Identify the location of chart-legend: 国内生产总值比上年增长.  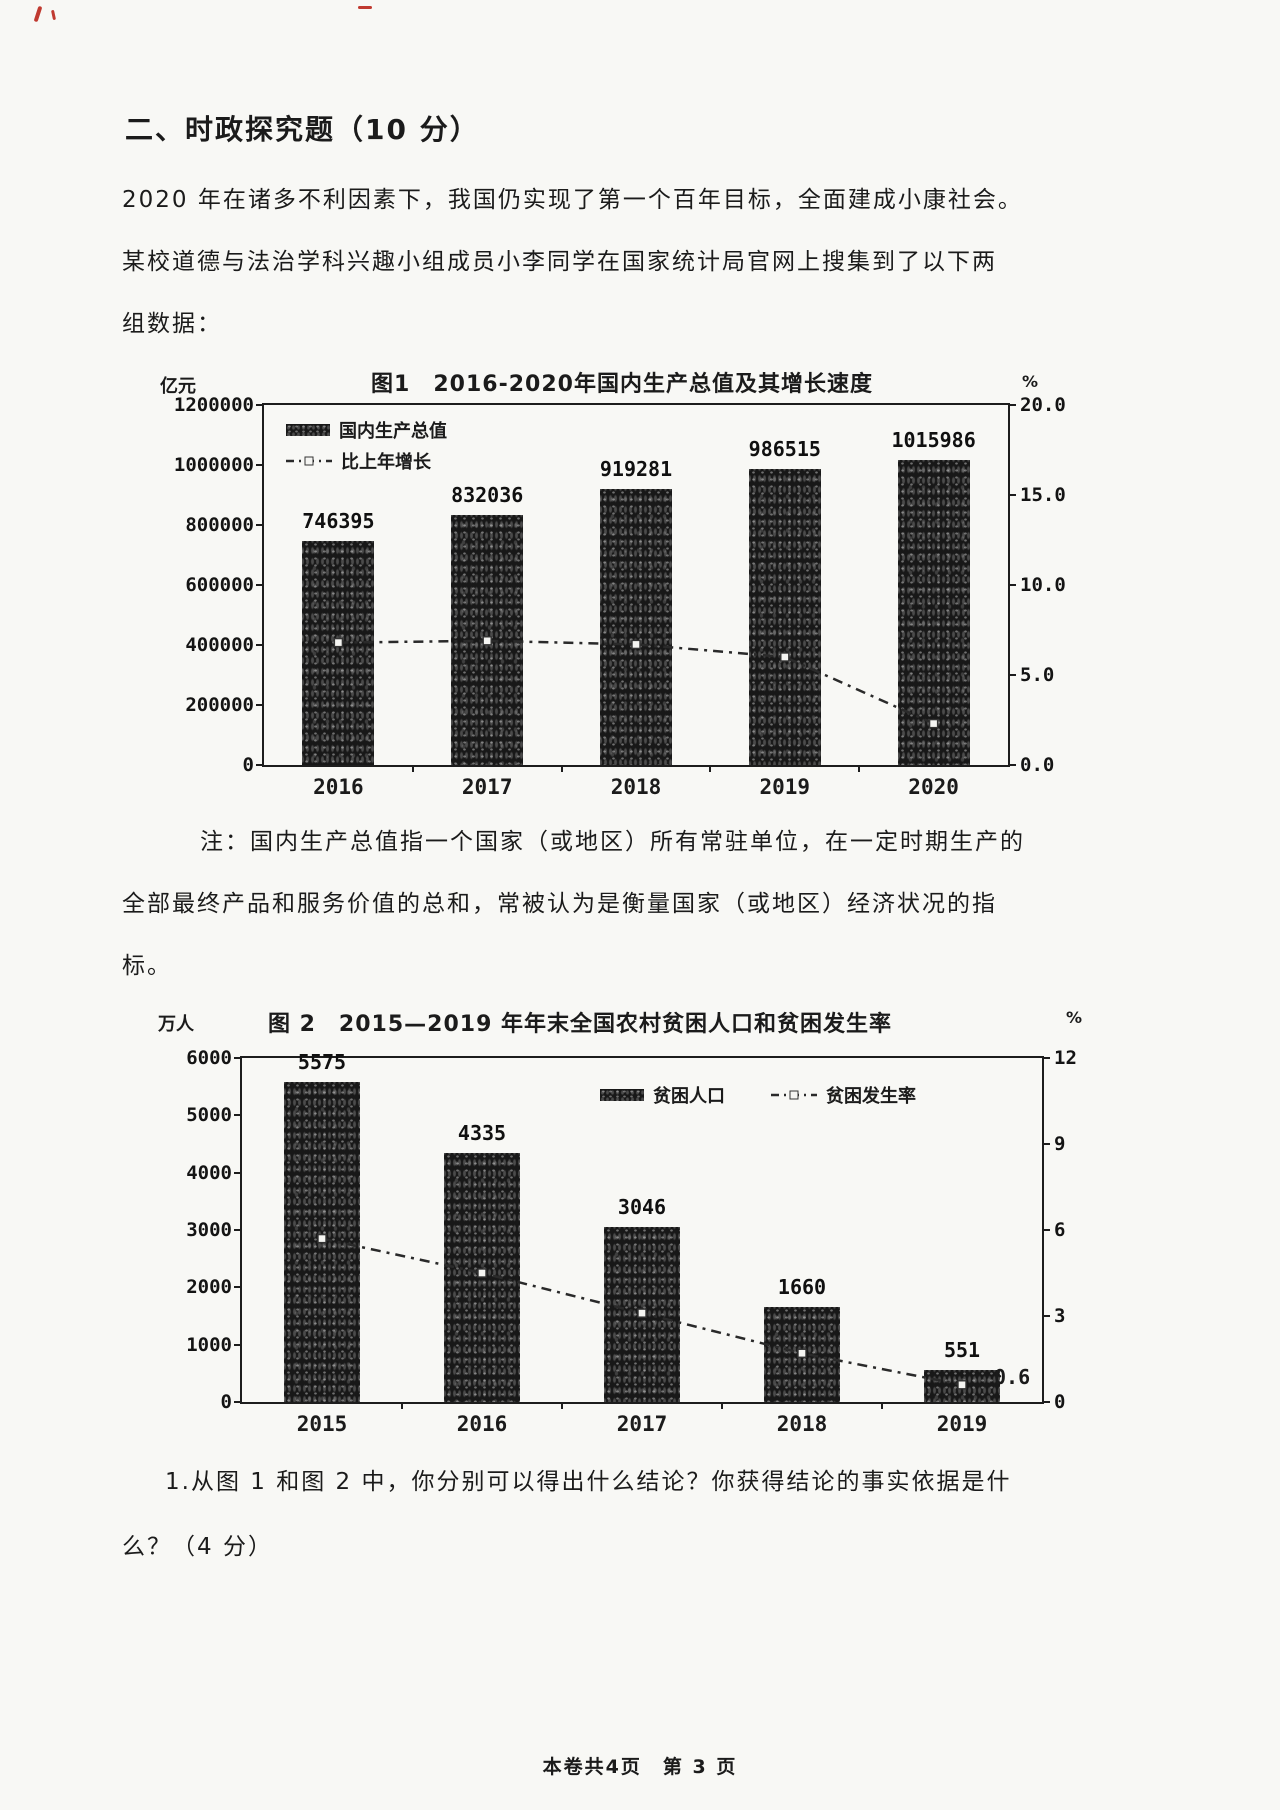
(366, 445).